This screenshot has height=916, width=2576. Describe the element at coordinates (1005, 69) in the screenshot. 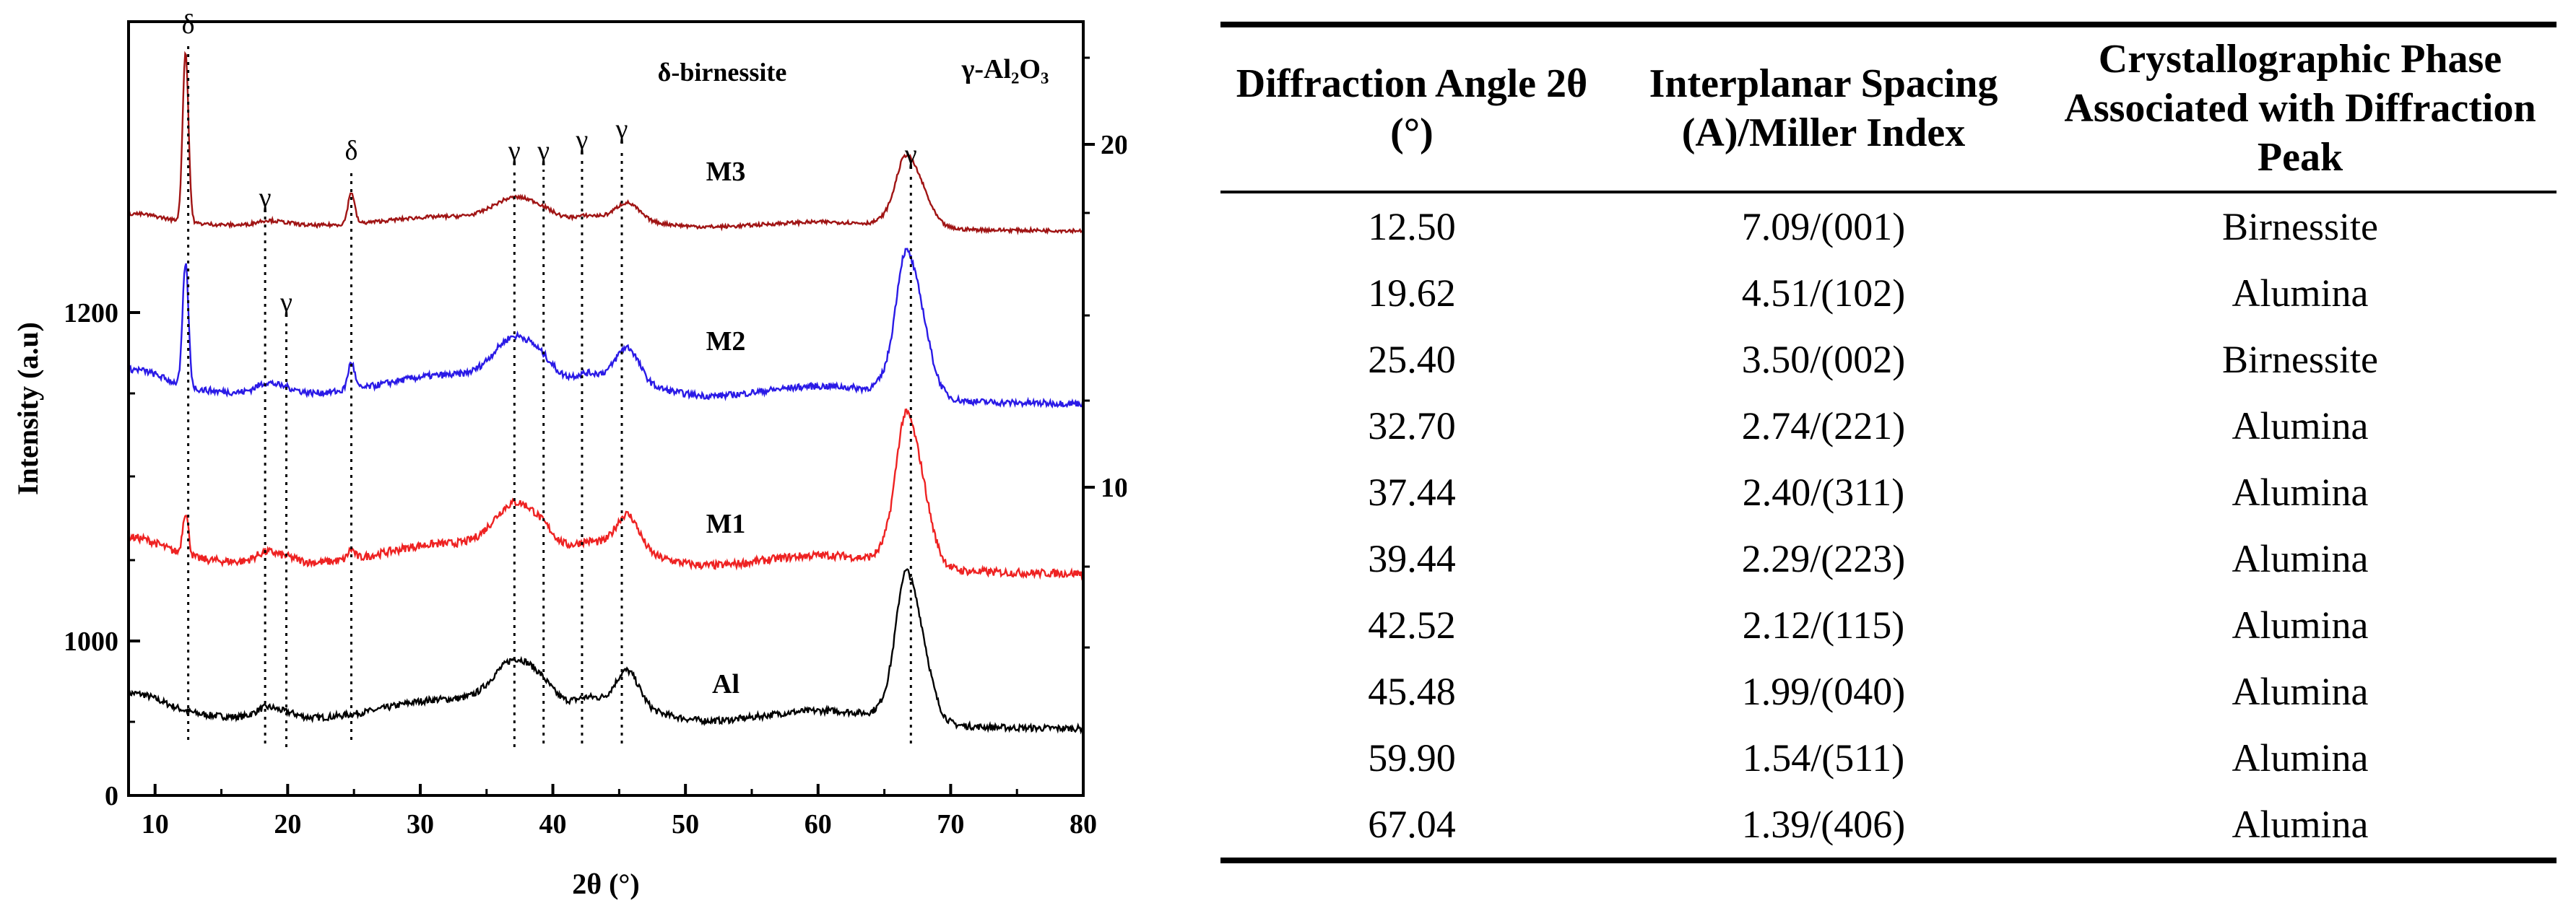

I see `legend-gamma-alumina: γ-Al₂O₃` at that location.